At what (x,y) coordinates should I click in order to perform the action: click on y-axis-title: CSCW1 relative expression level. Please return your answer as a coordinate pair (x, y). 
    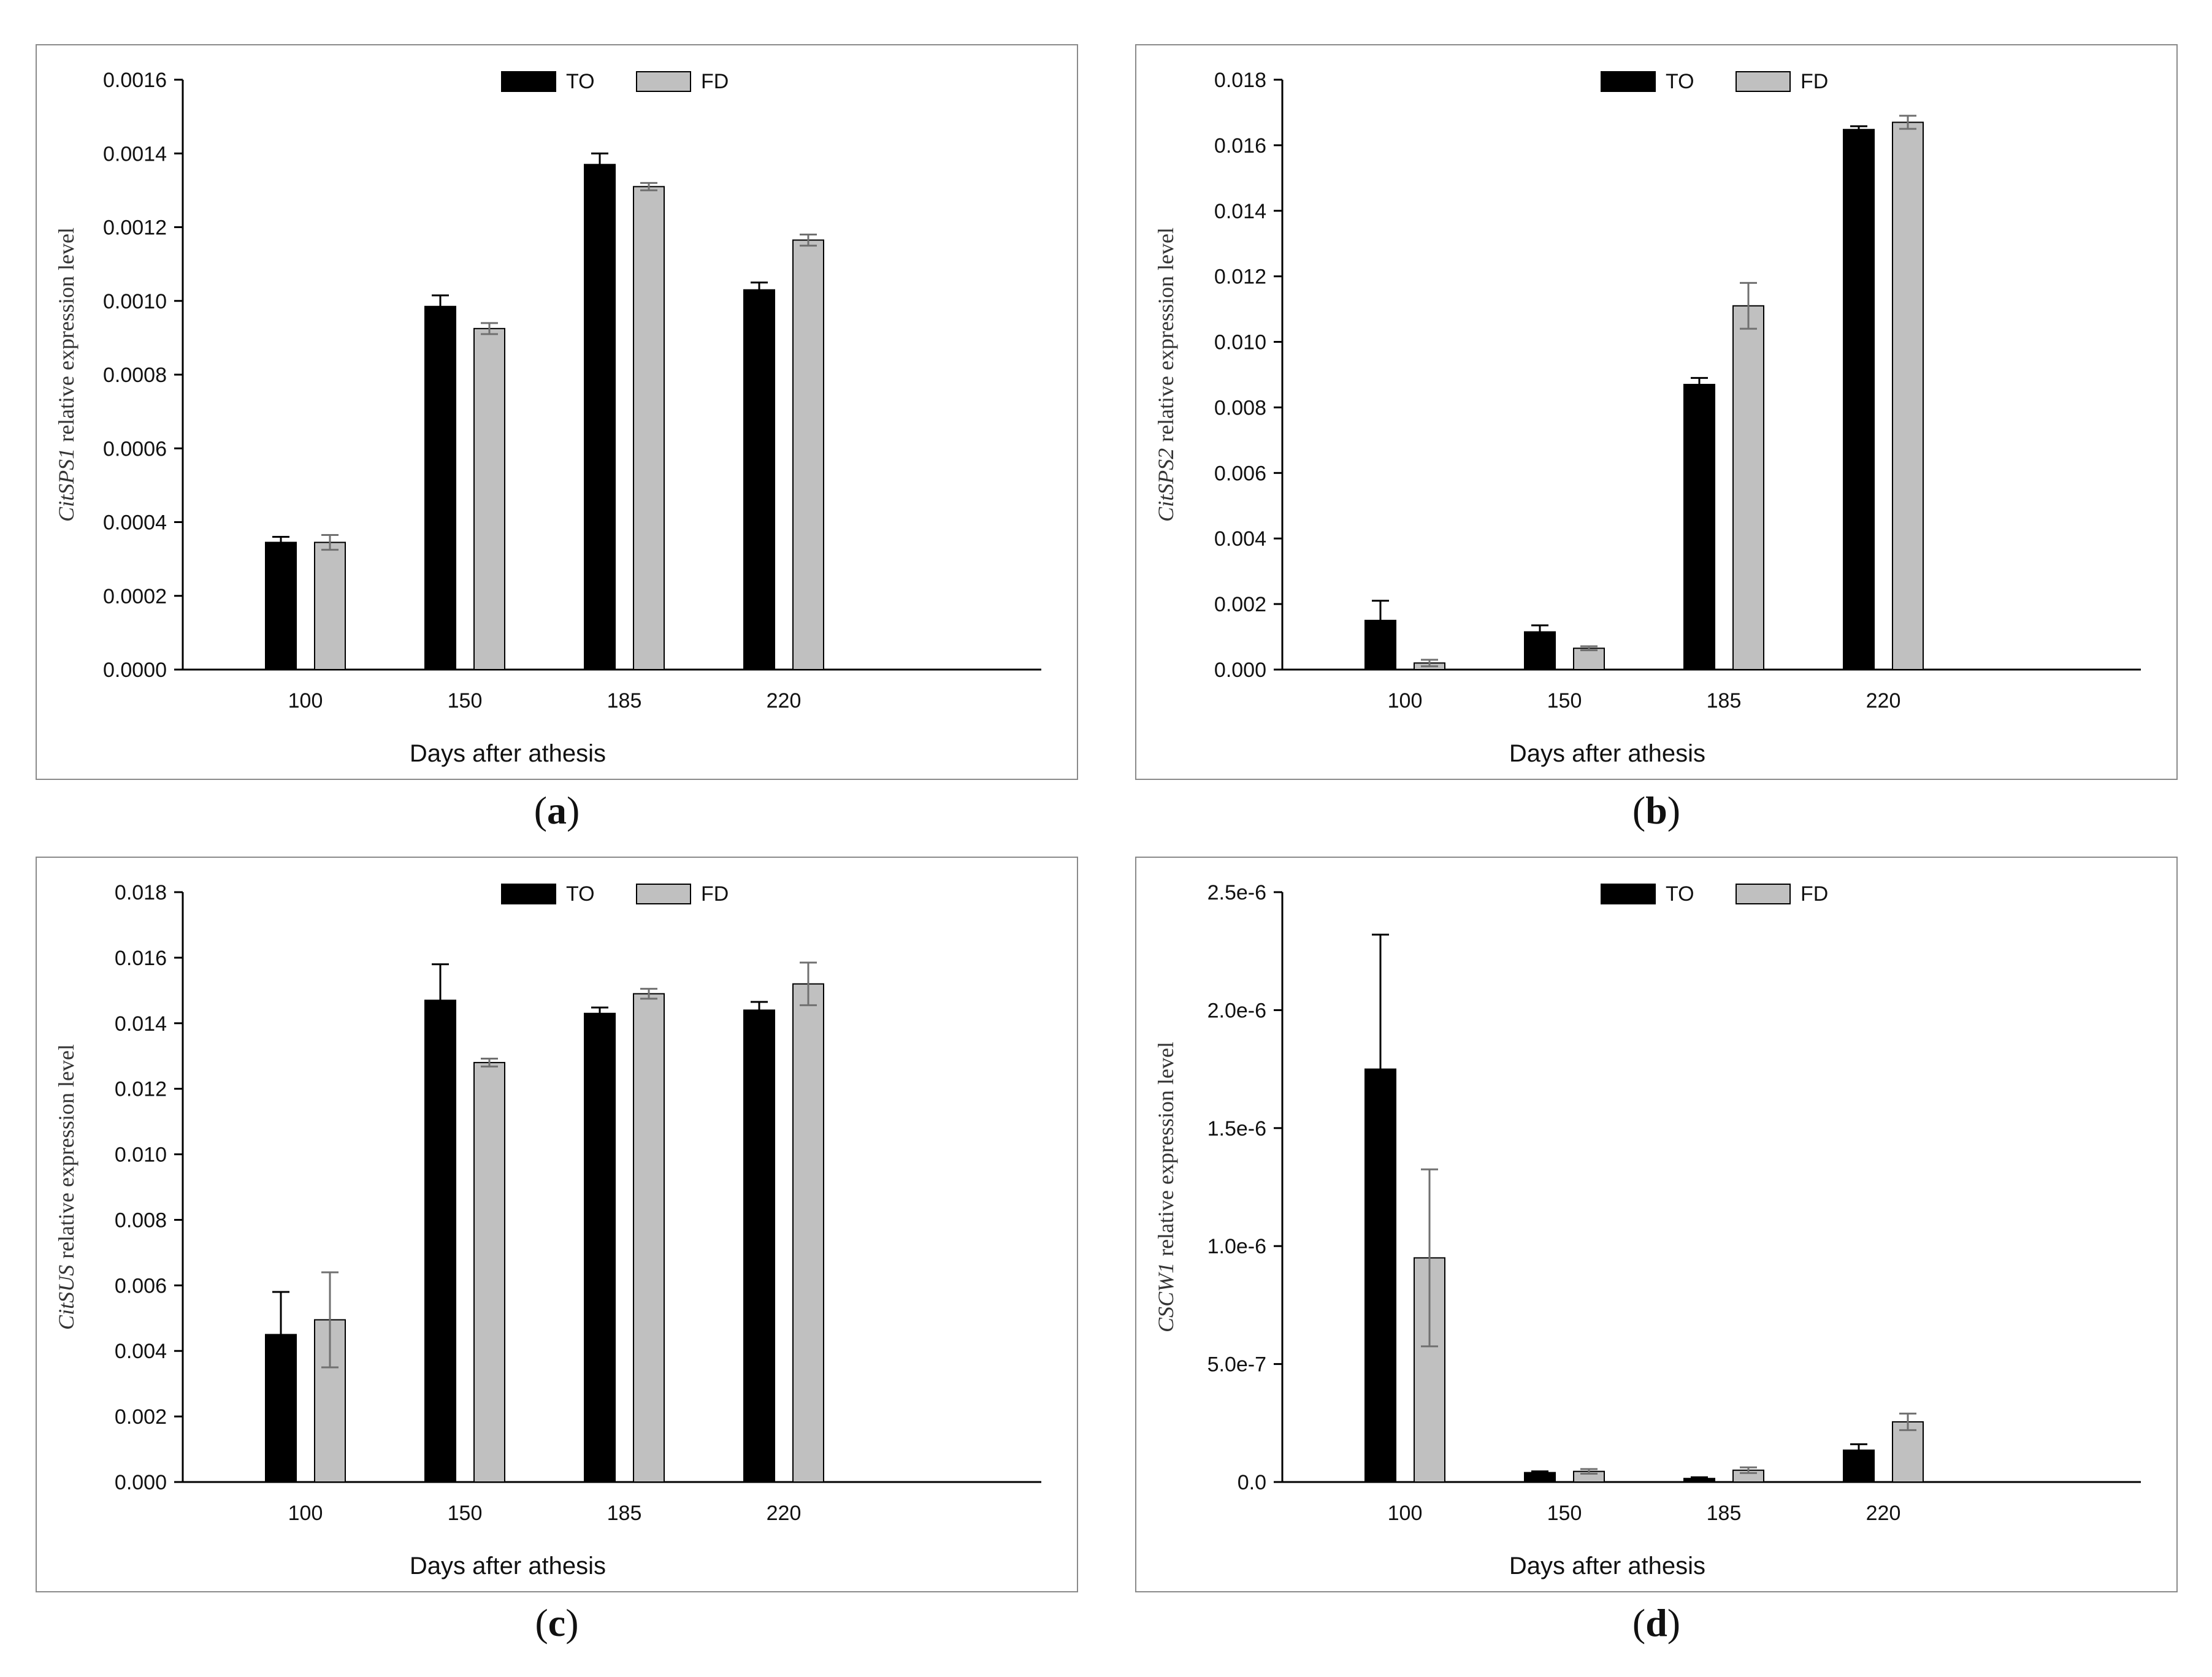
    Looking at the image, I should click on (1165, 1187).